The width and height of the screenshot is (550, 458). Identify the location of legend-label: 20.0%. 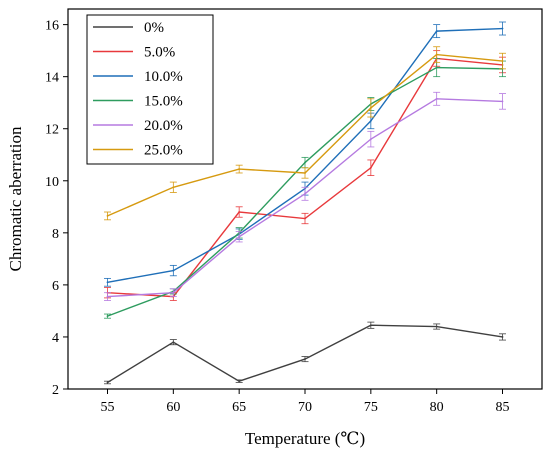
(163, 126).